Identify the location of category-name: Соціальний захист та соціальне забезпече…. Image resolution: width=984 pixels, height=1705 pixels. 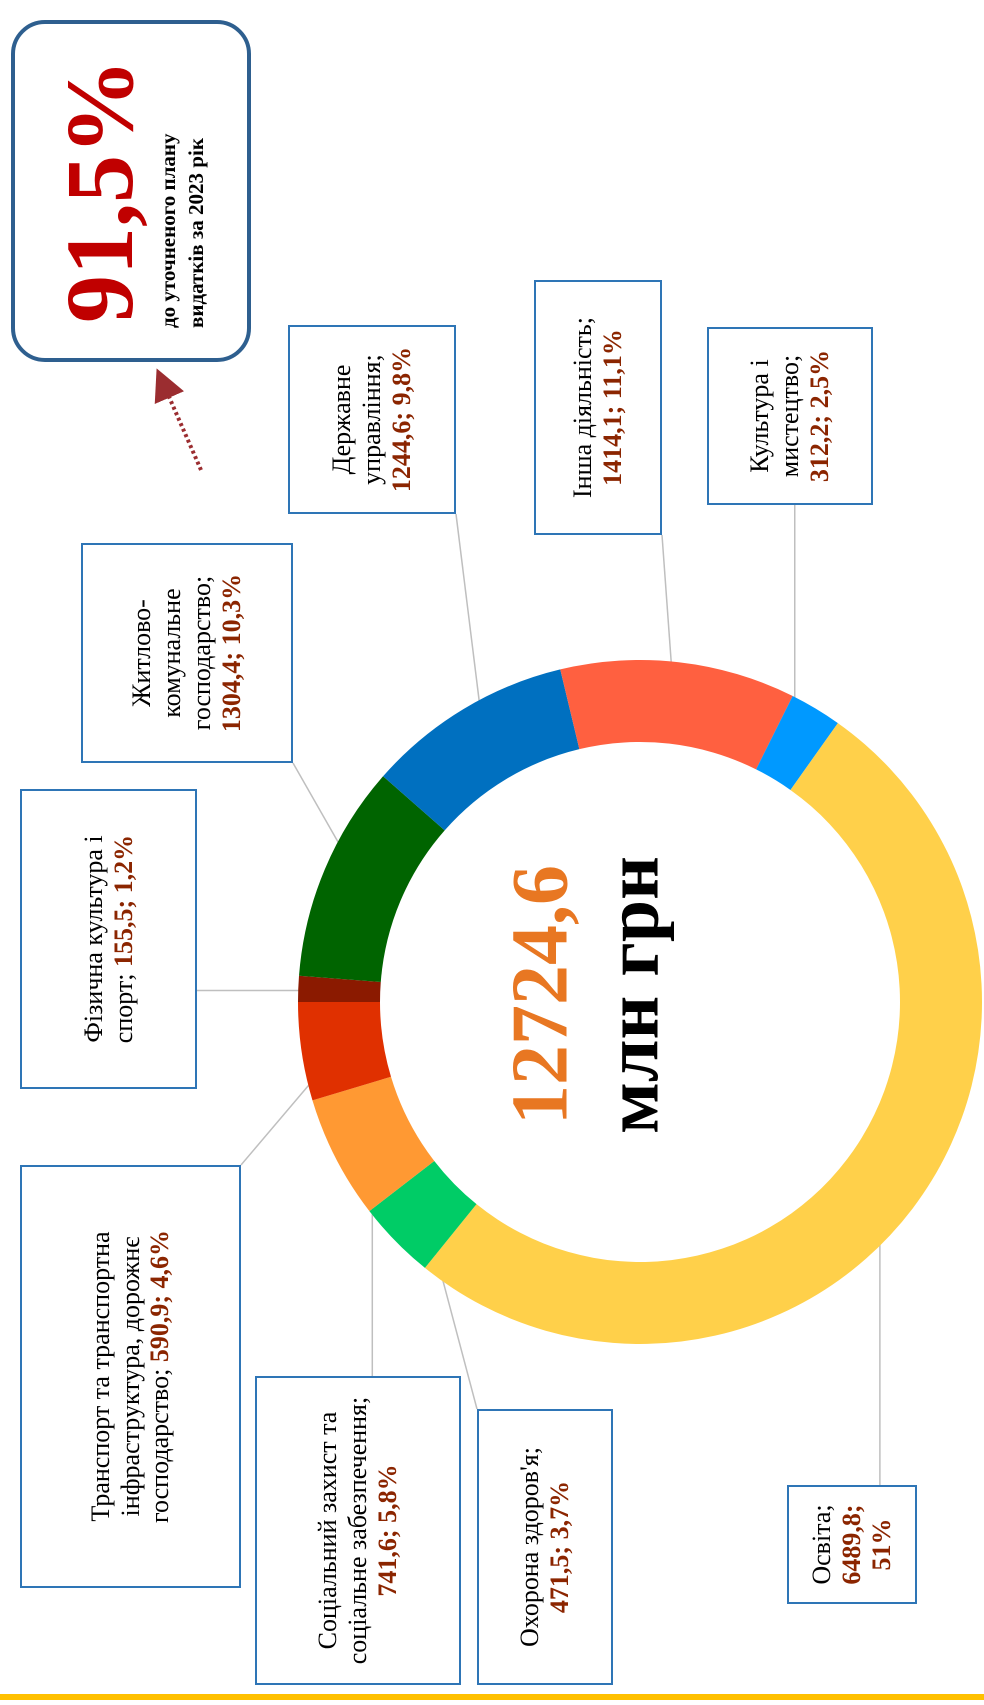
(343, 1530).